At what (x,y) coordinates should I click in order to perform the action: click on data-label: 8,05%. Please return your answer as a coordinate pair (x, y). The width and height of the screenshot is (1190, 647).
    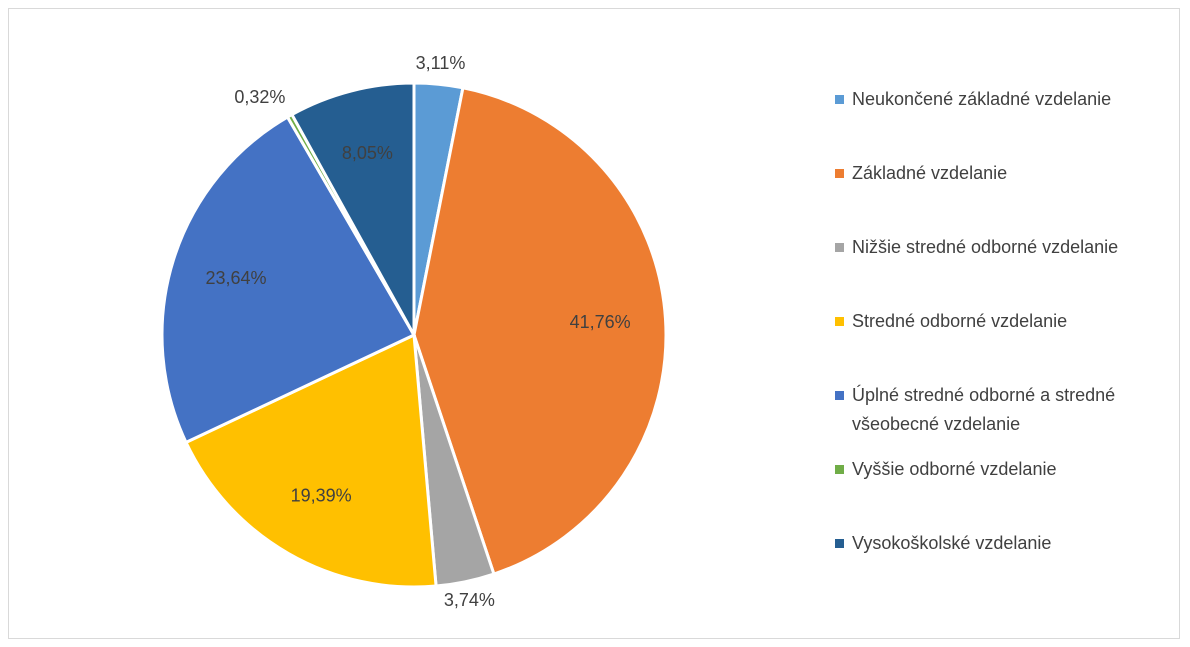
    Looking at the image, I should click on (367, 153).